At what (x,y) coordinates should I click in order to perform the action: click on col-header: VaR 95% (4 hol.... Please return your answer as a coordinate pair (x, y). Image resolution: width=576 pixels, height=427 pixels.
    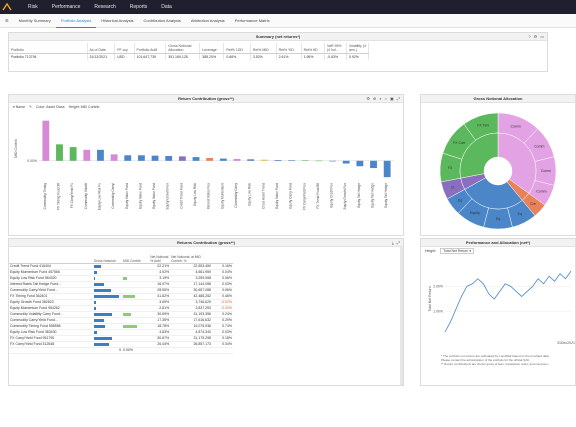
    Looking at the image, I should click on (335, 48).